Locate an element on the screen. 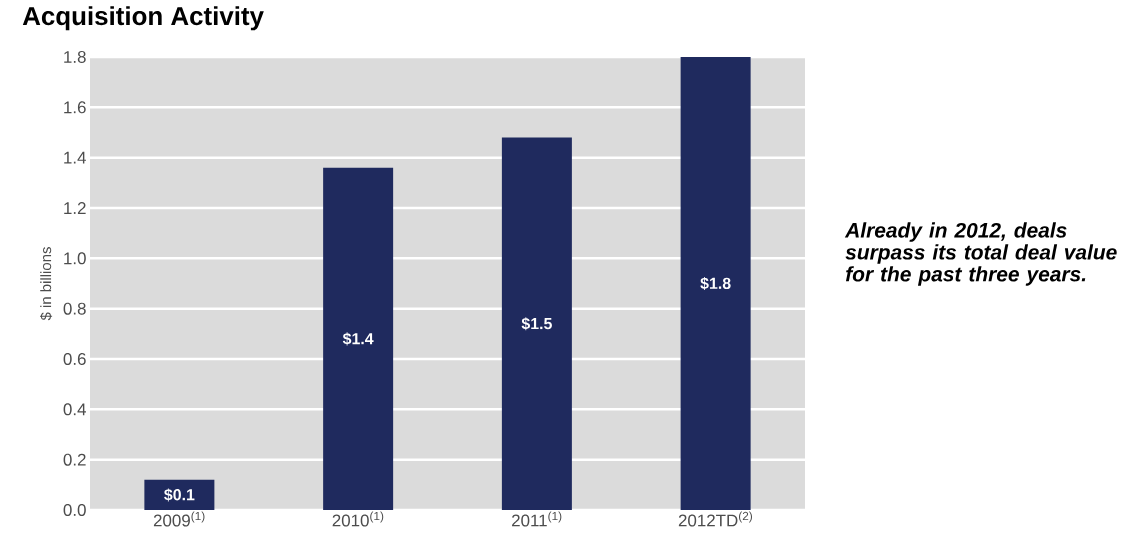 This screenshot has width=1139, height=554. chart-title: Acquisition Activity is located at coordinates (143, 18).